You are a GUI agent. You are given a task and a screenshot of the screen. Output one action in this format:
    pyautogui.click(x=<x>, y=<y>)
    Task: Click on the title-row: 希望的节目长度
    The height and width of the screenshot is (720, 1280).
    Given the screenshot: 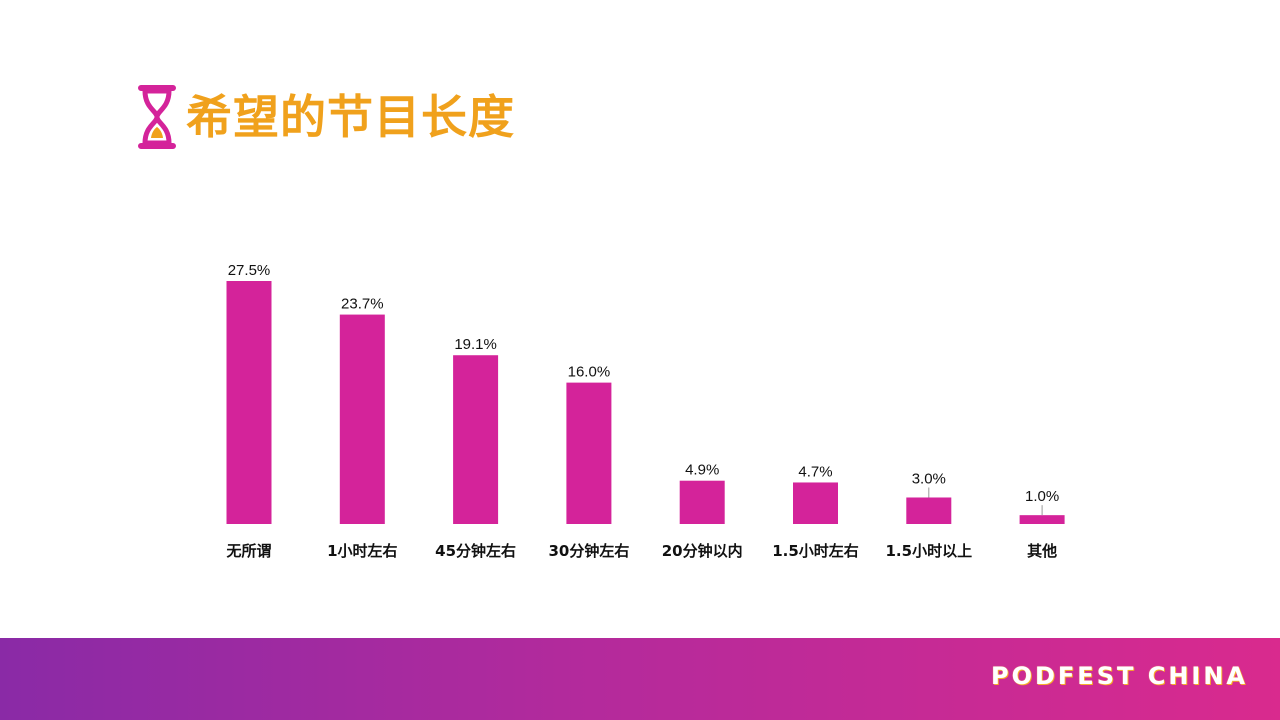 What is the action you would take?
    pyautogui.click(x=325, y=117)
    